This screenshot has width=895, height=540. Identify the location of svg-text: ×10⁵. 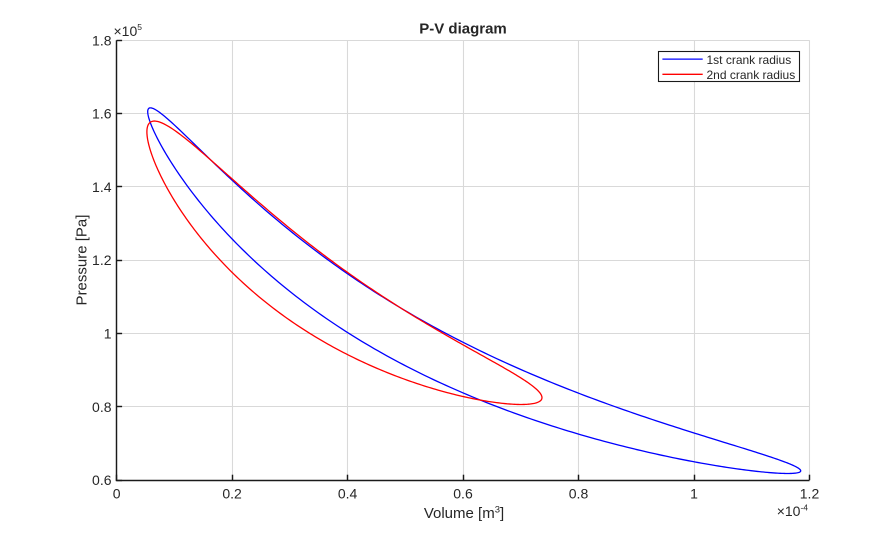
(128, 30).